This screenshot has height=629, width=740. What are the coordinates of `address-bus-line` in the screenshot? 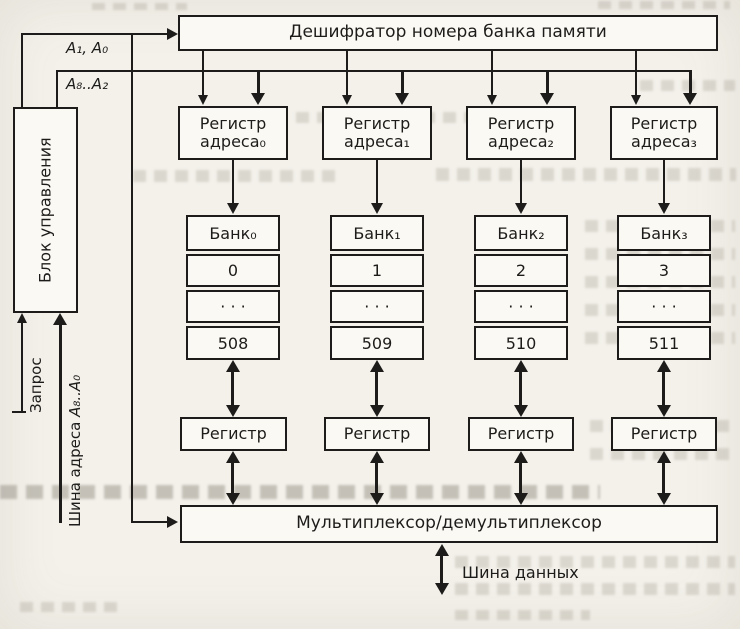 It's located at (60, 423).